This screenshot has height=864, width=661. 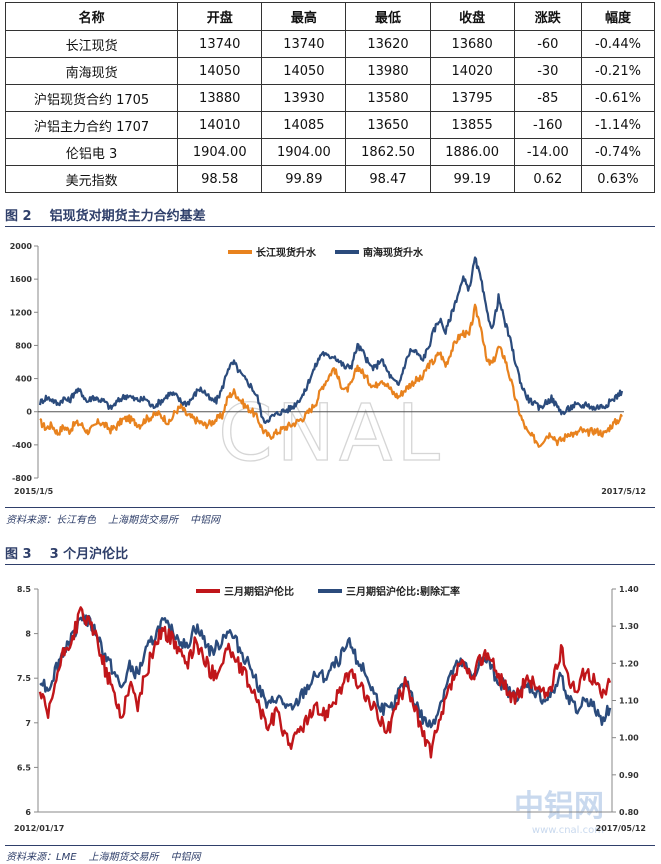 What do you see at coordinates (621, 828) in the screenshot?
I see `x-tick-label-end: 2017/05/12` at bounding box center [621, 828].